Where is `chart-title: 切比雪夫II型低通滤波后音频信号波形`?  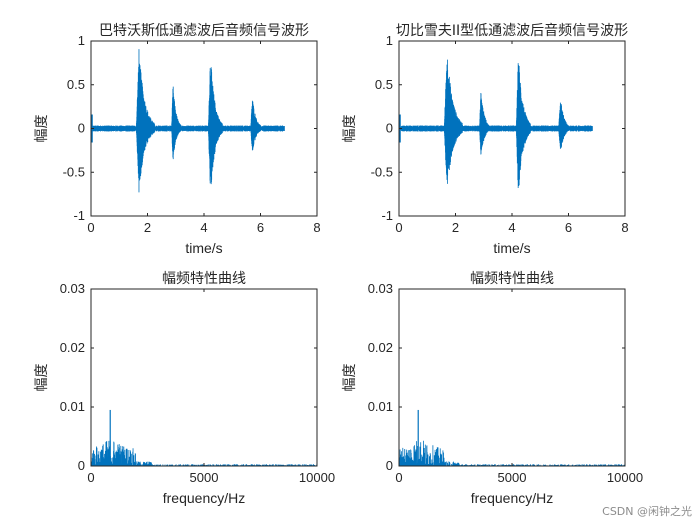
chart-title: 切比雪夫II型低通滤波后音频信号波形 is located at coordinates (512, 30).